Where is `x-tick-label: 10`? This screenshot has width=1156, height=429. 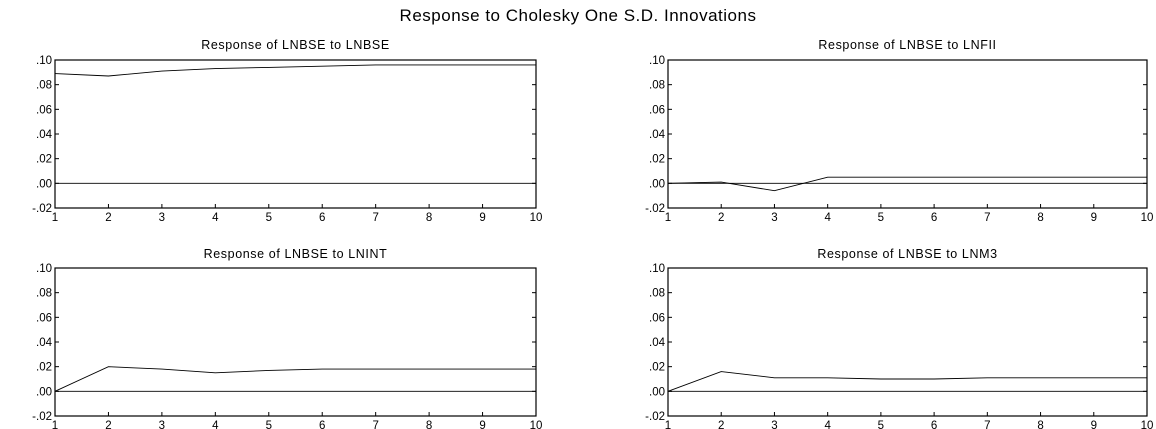
x-tick-label: 10 is located at coordinates (536, 218).